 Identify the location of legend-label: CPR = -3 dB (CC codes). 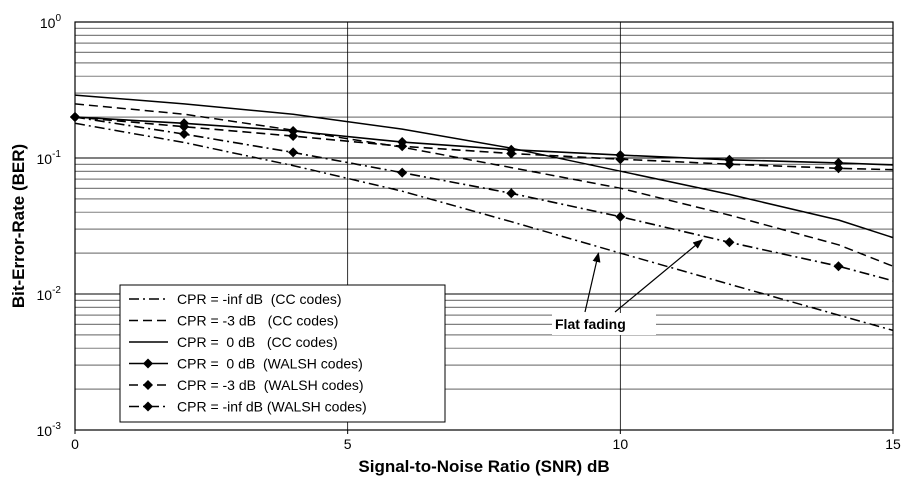
(257, 321).